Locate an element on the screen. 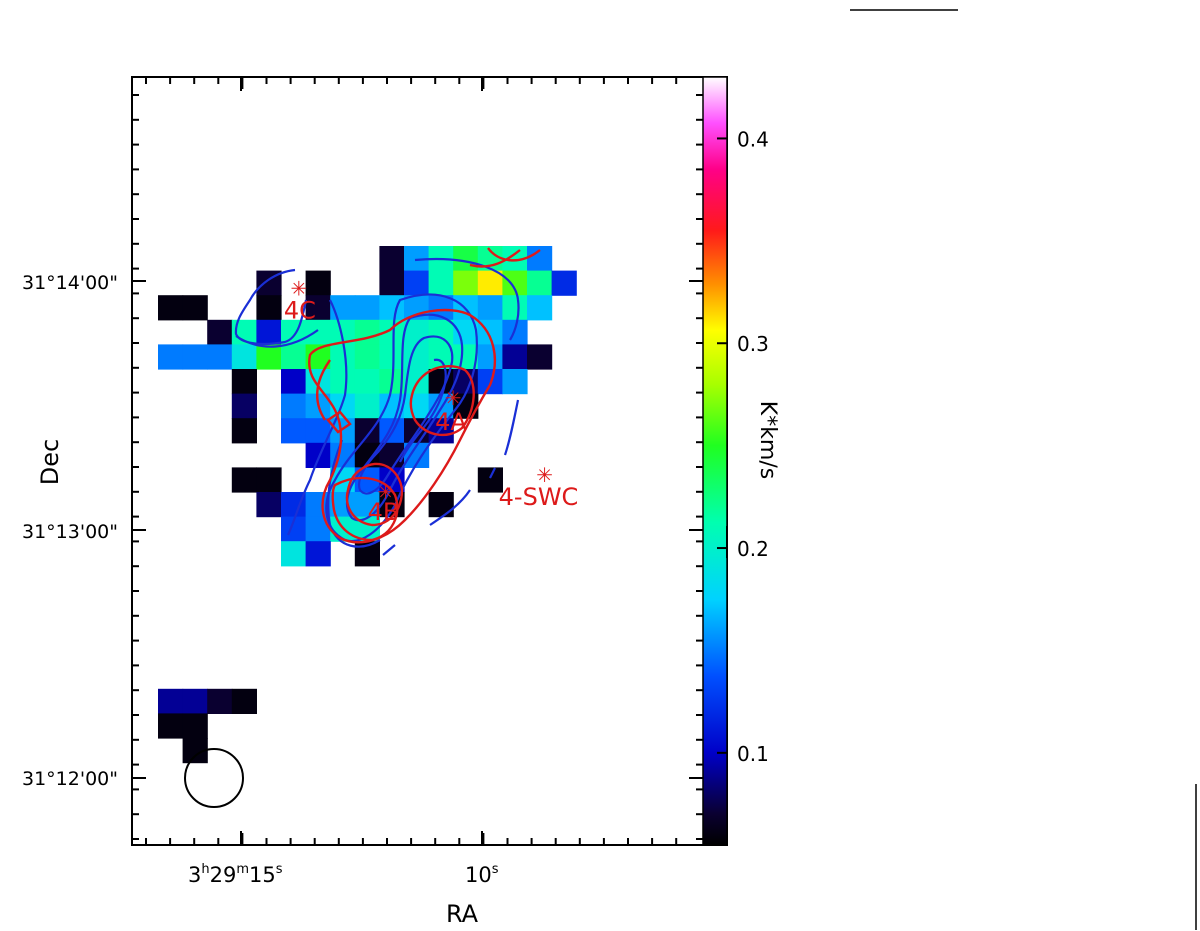 This screenshot has height=931, width=1200. source-label: 4A is located at coordinates (451, 422).